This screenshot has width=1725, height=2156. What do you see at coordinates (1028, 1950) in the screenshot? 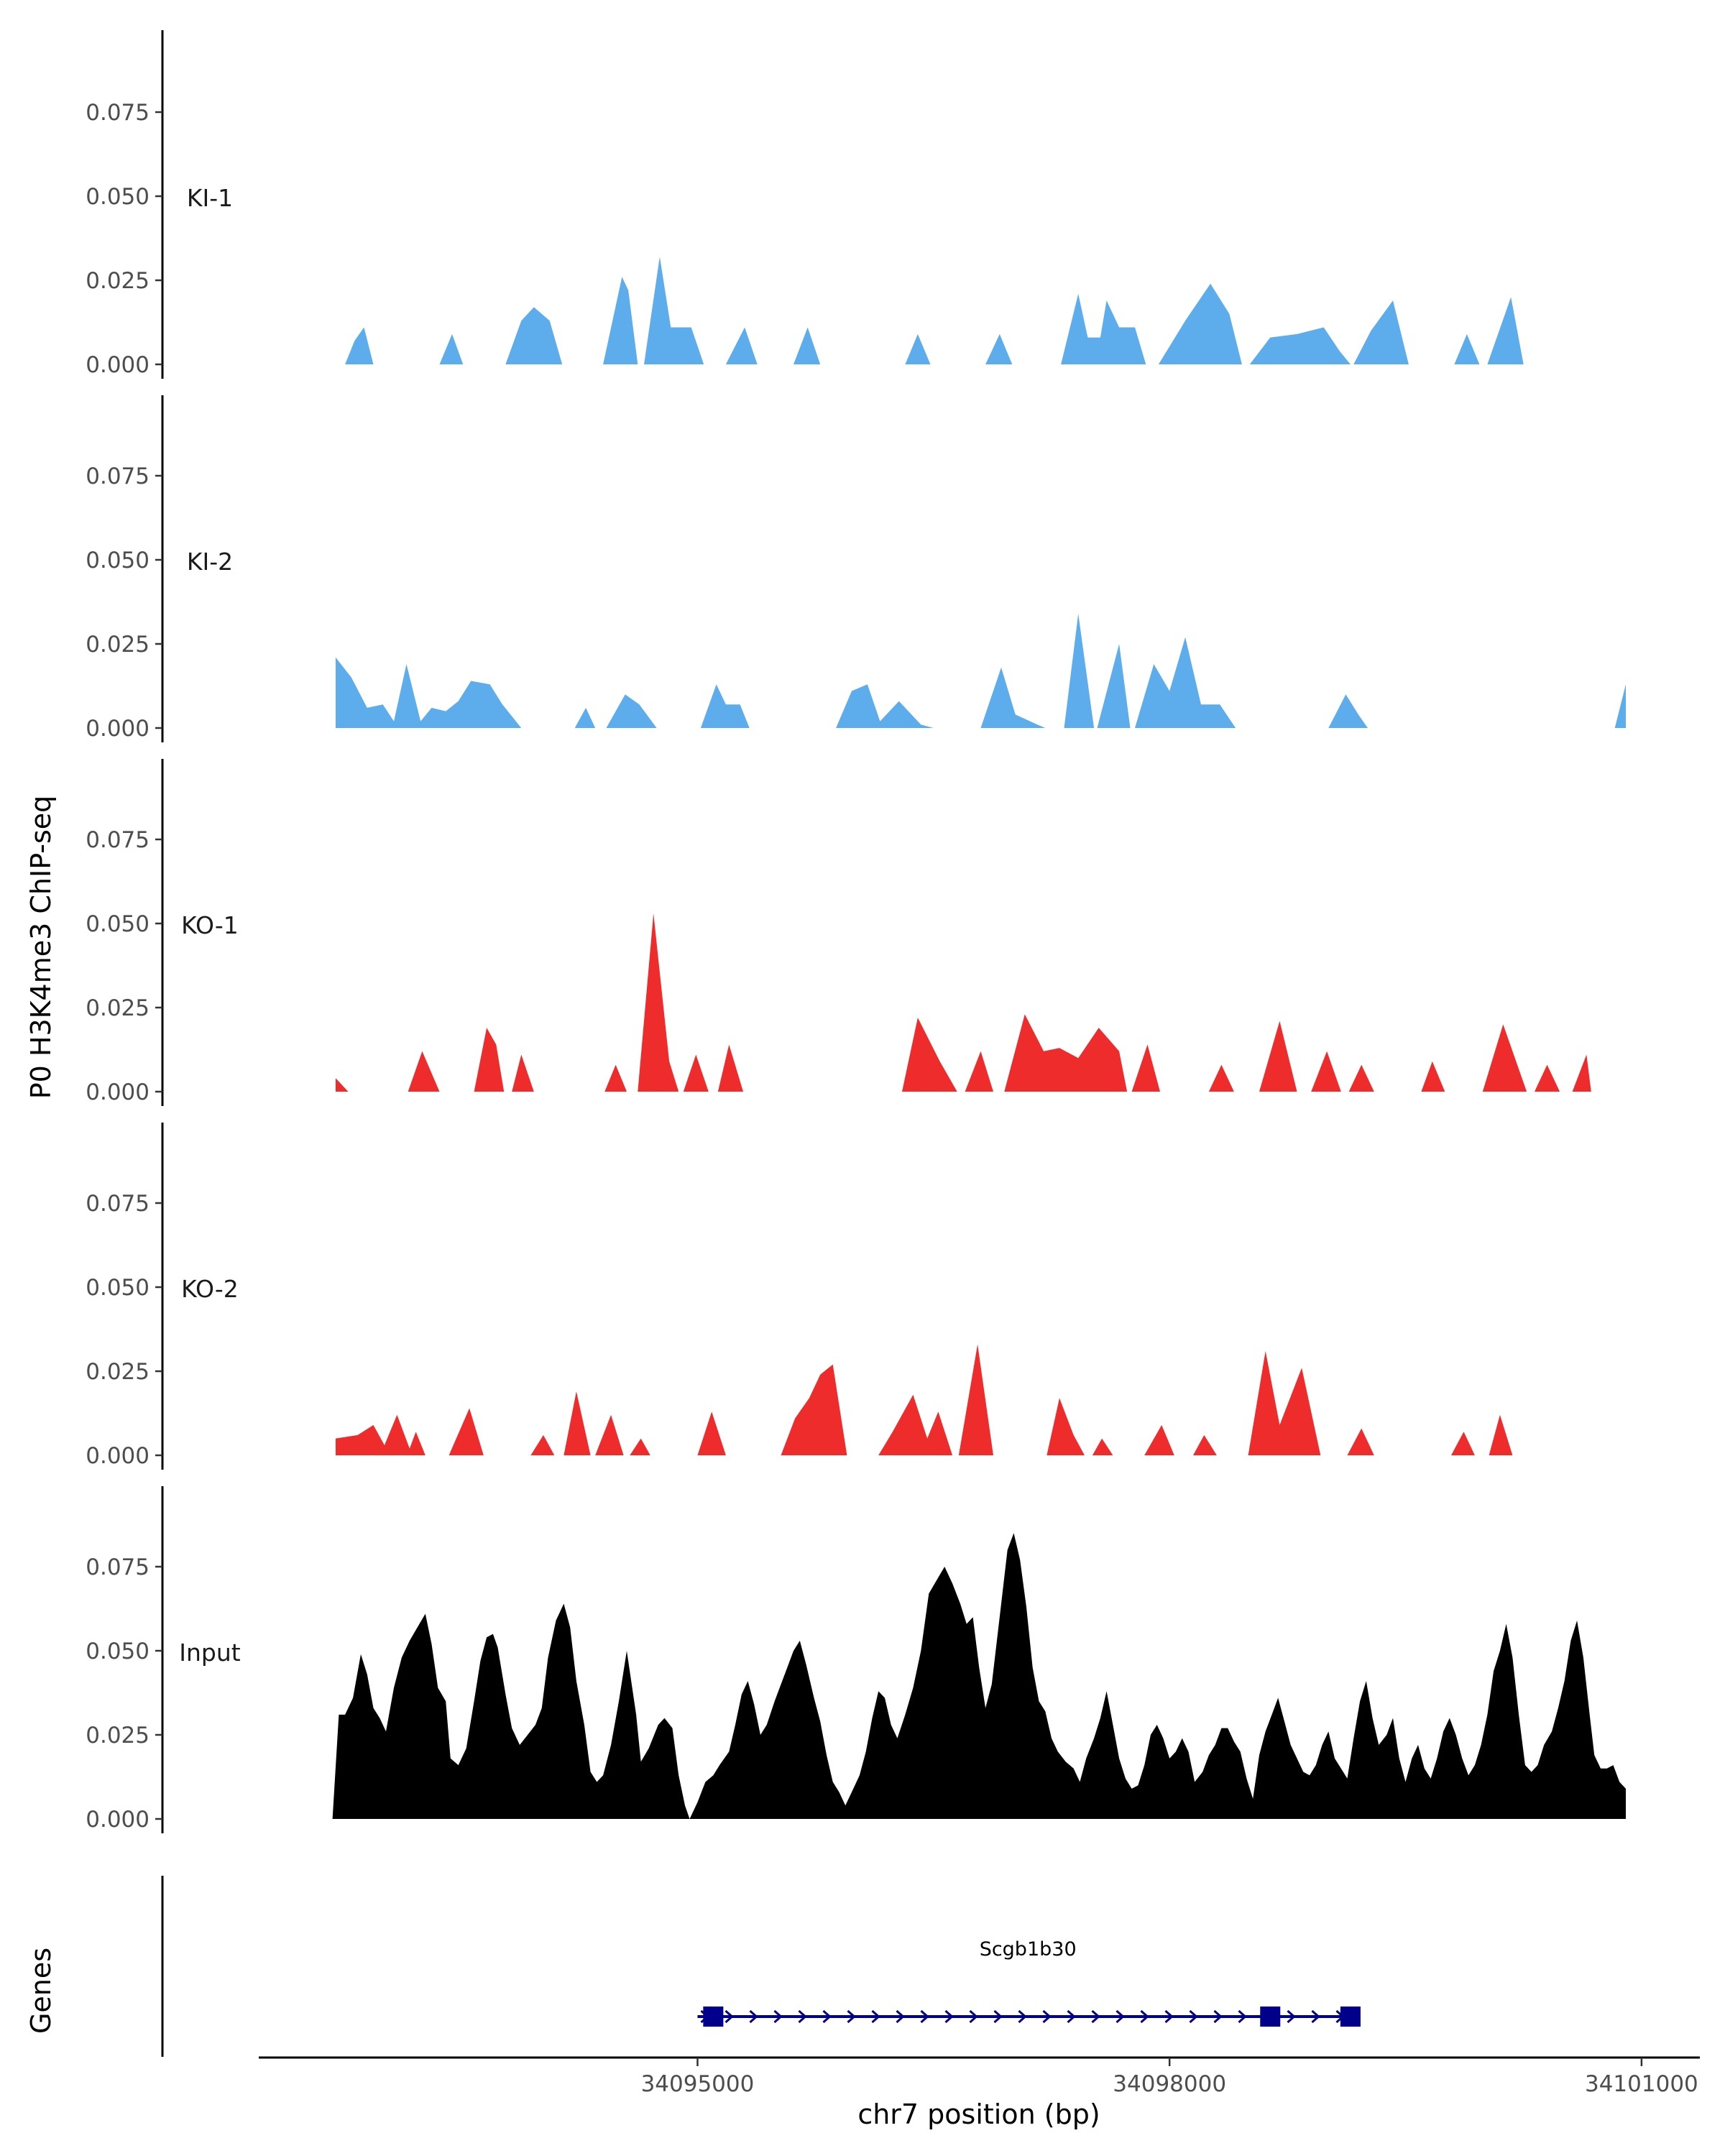
I see `gene-label: Scgb1b30` at bounding box center [1028, 1950].